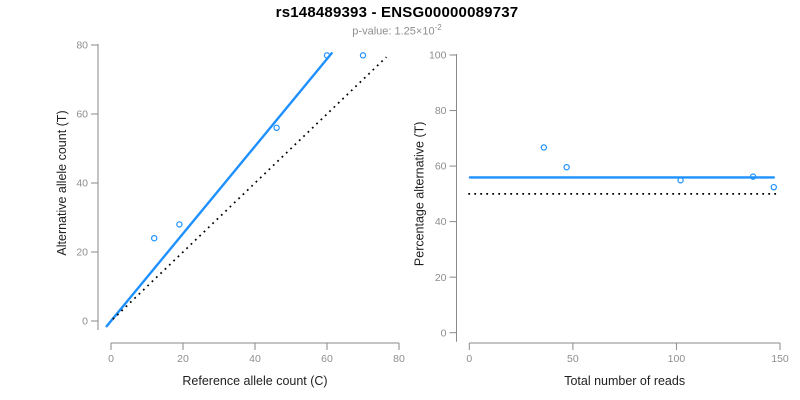 The height and width of the screenshot is (400, 800). What do you see at coordinates (399, 359) in the screenshot?
I see `x-tick-label: 80` at bounding box center [399, 359].